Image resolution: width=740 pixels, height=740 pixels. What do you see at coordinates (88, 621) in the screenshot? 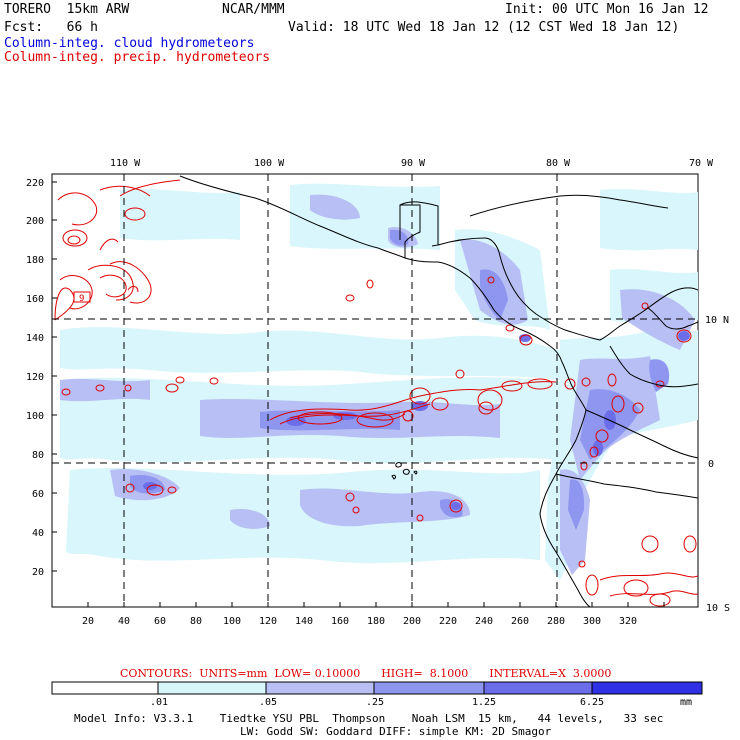
I see `x-tick-label: 20` at bounding box center [88, 621].